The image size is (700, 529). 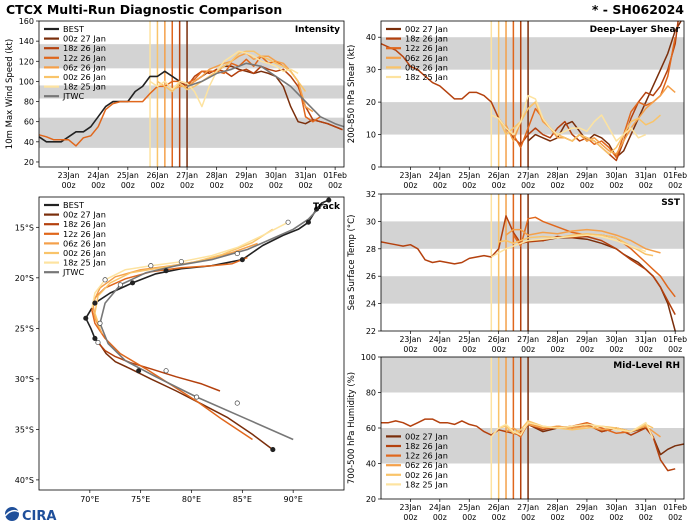 I want to click on sst-xtick-label-7: 30Jan, so click(x=616, y=339).